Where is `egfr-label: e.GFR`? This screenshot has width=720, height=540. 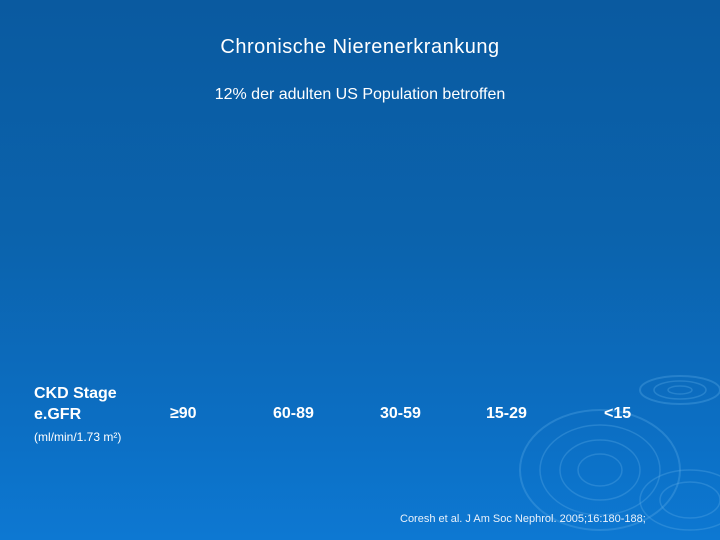
egfr-label: e.GFR is located at coordinates (58, 414).